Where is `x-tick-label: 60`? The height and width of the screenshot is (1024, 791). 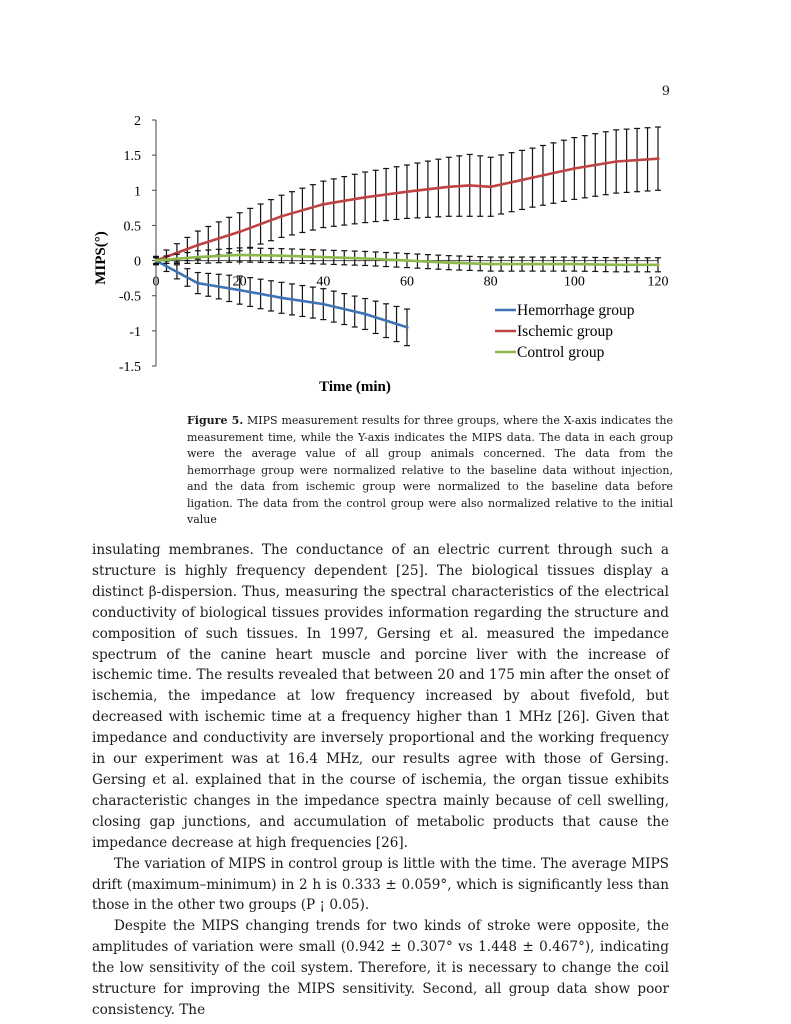
x-tick-label: 60 is located at coordinates (407, 282).